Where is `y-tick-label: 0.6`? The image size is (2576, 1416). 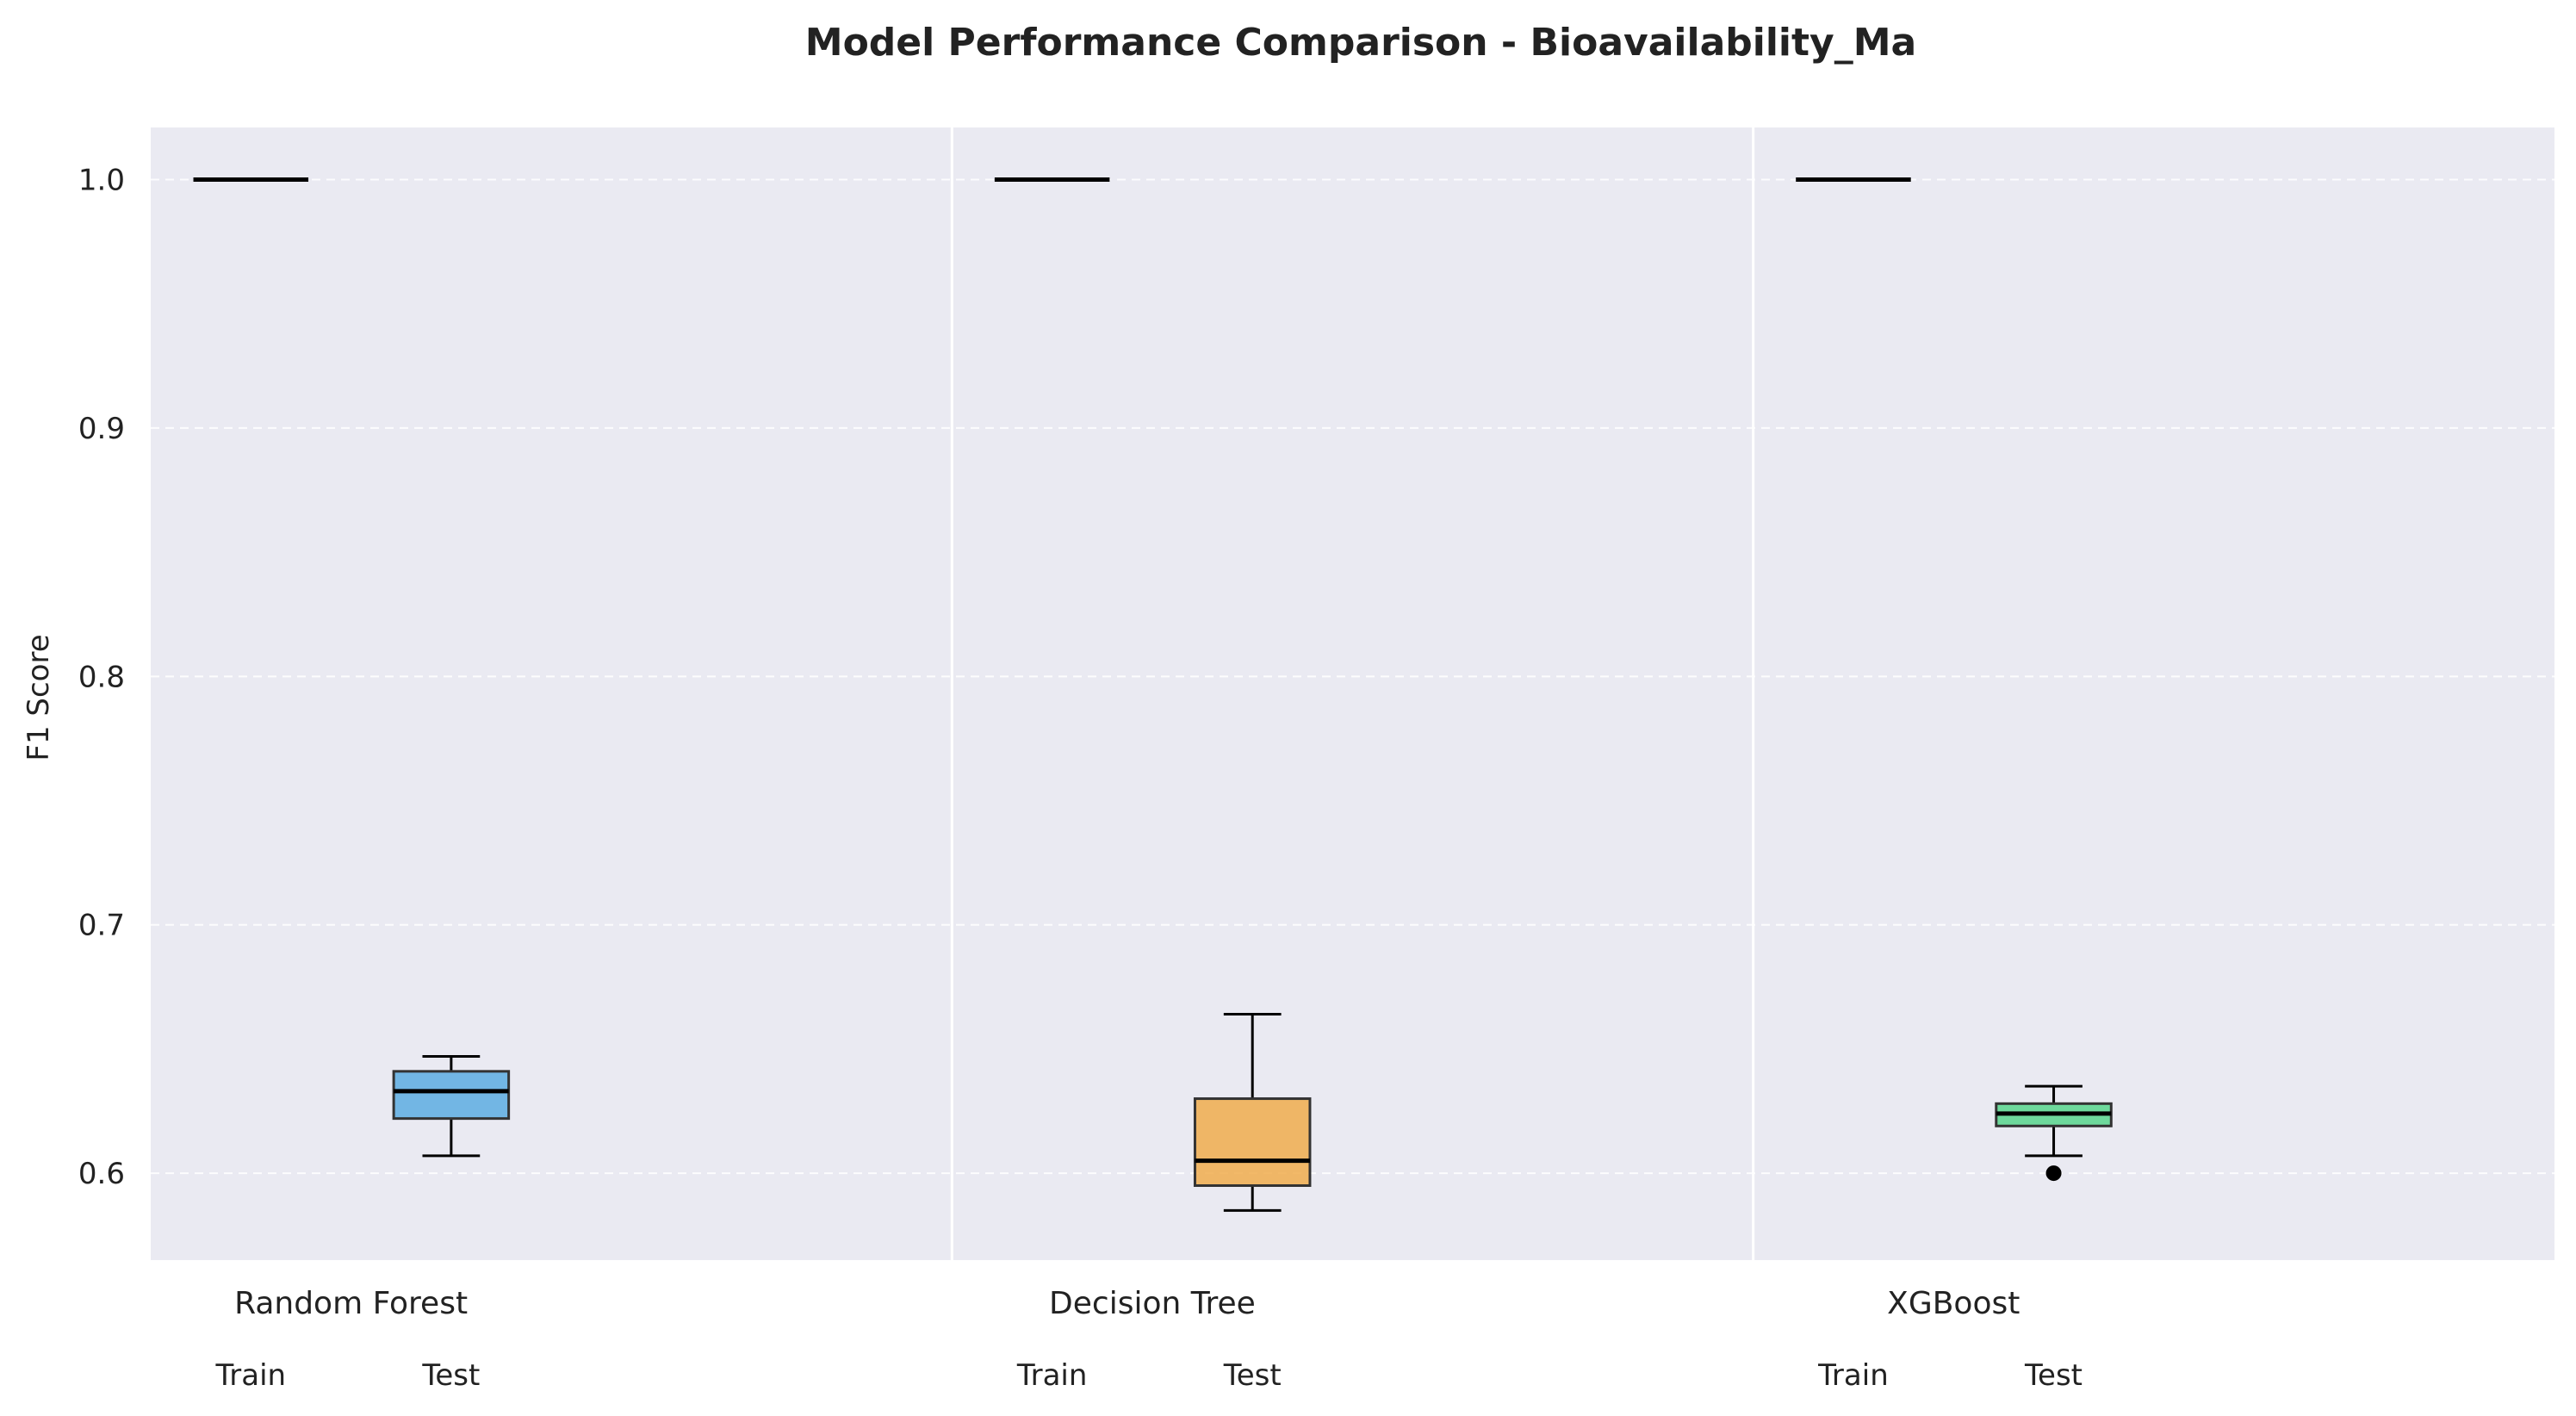
y-tick-label: 0.6 is located at coordinates (102, 1174).